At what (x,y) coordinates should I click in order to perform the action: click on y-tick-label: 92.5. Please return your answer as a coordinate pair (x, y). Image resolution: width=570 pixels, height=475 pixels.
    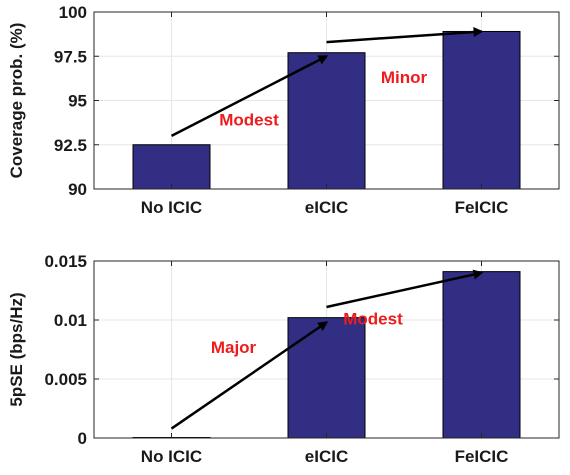
    Looking at the image, I should click on (70, 145).